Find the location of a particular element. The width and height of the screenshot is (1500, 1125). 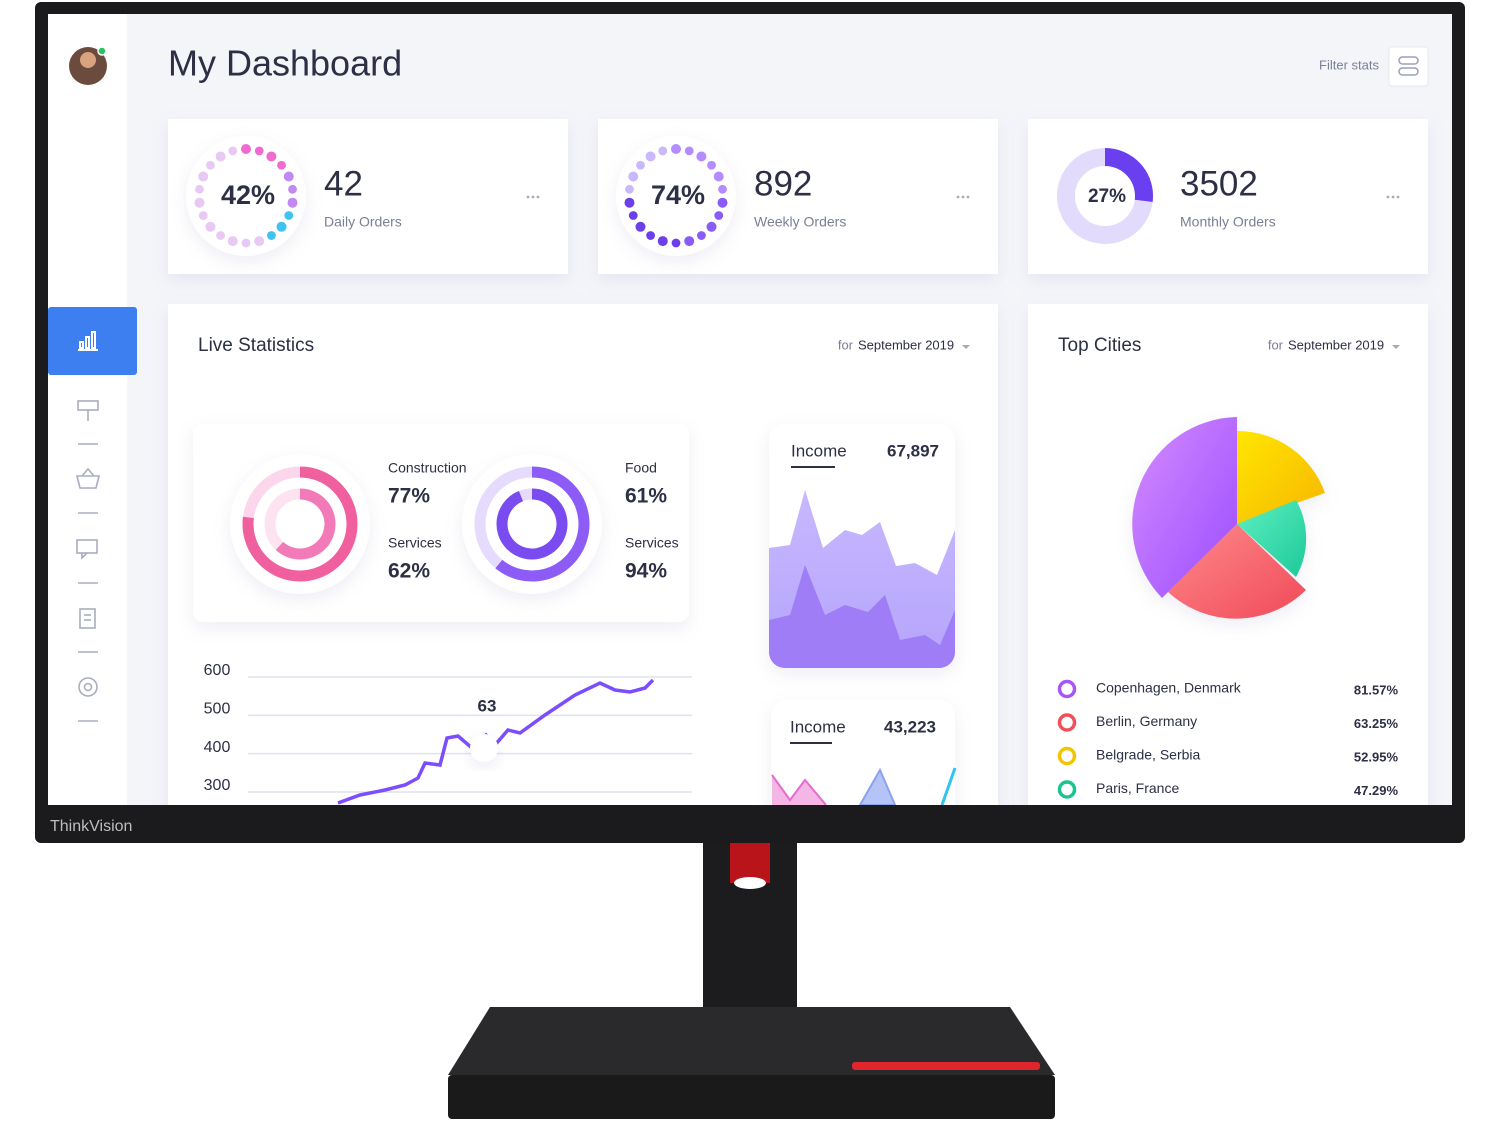

page-title: My Dashboard is located at coordinates (285, 63).